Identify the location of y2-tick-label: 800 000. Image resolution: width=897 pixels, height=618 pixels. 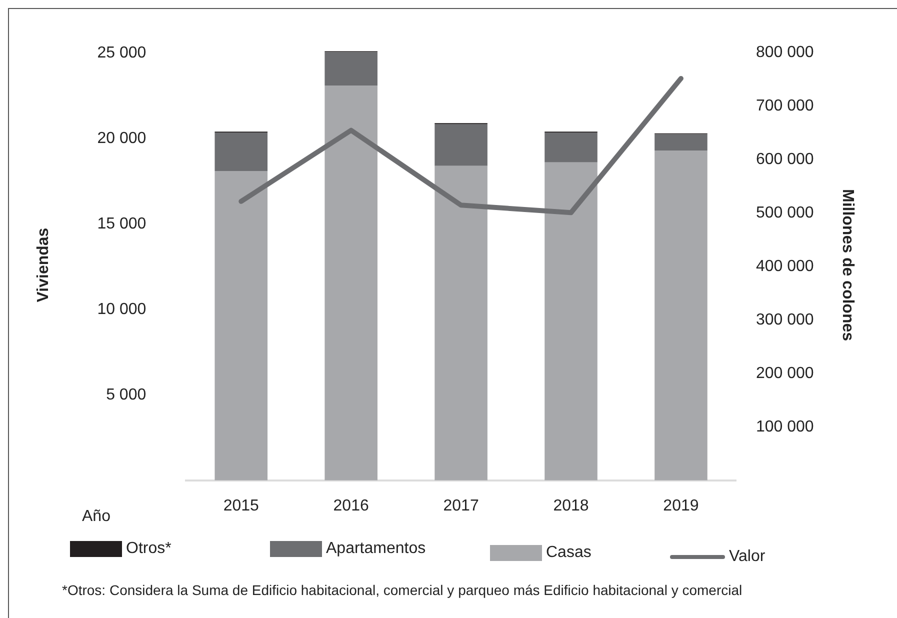
(785, 53).